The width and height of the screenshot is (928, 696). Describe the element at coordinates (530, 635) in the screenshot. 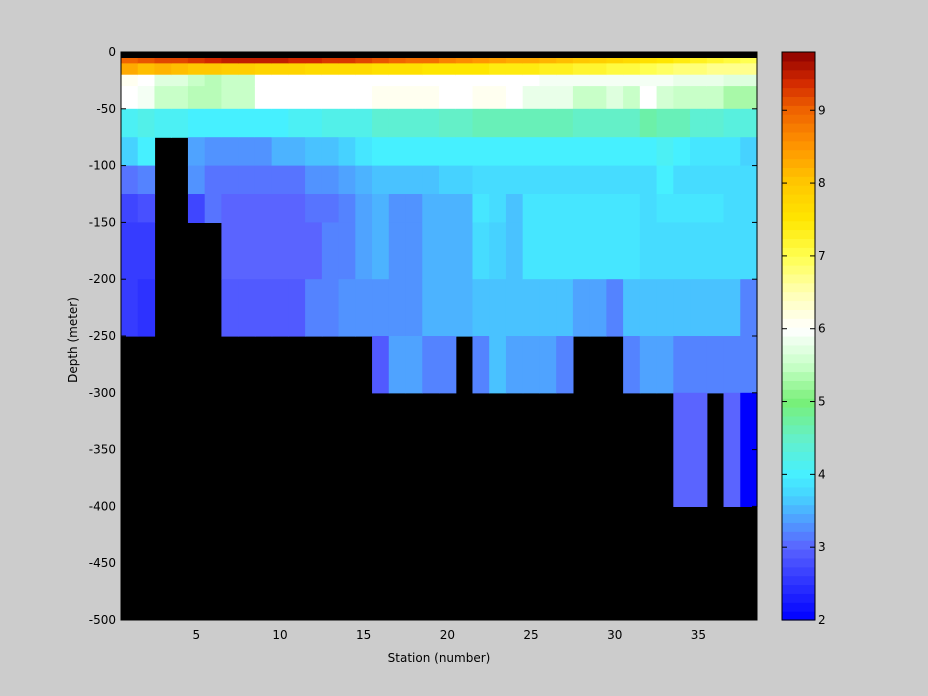

I see `x-tick-label: 25` at that location.